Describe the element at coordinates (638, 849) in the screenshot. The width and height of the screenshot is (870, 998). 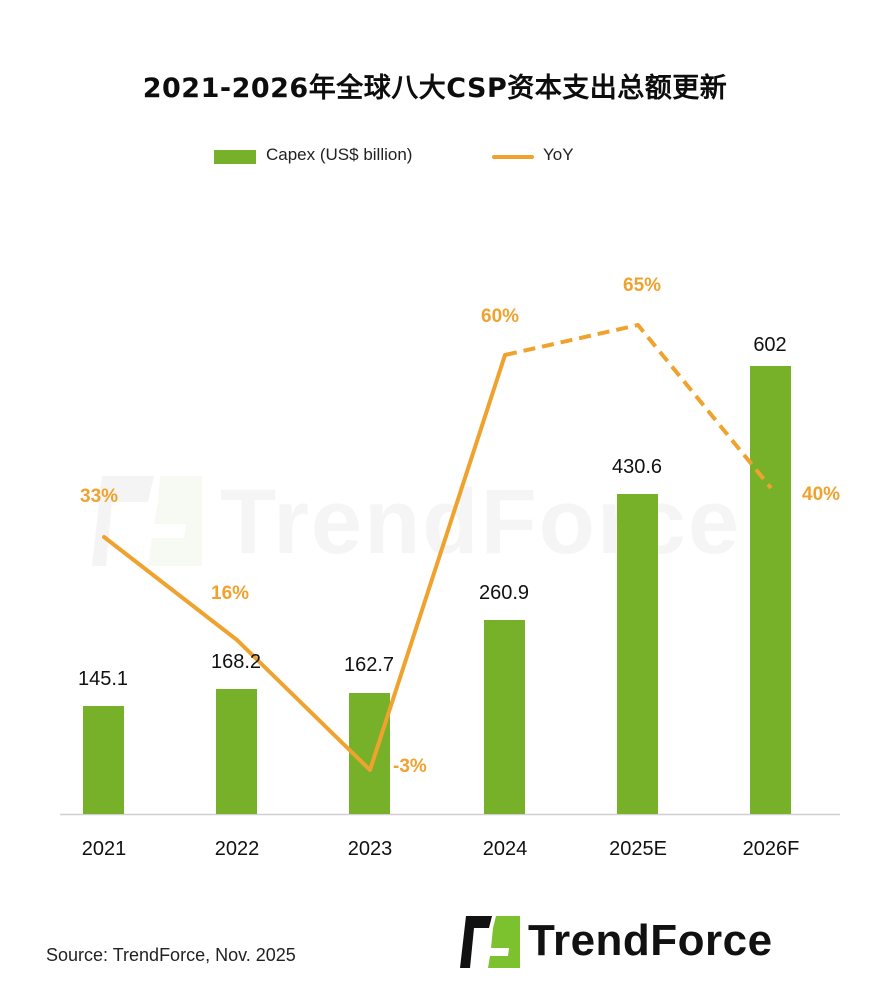
I see `x-tick-2025E: 2025E` at that location.